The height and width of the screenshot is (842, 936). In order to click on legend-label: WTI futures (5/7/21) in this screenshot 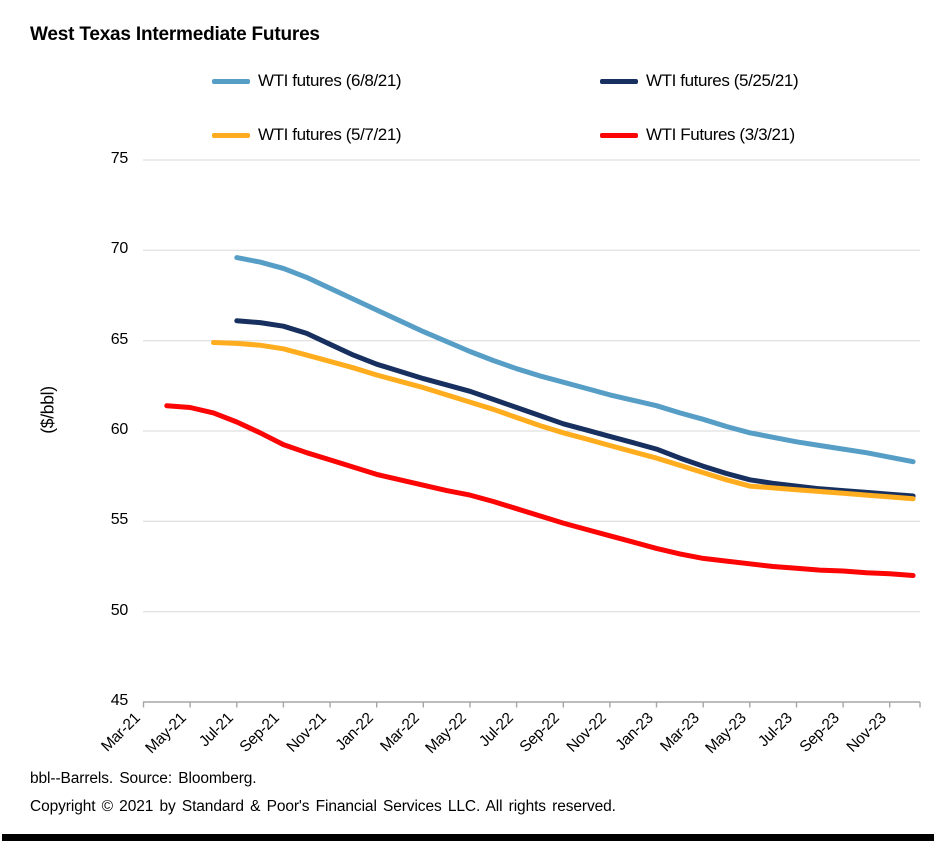, I will do `click(330, 134)`.